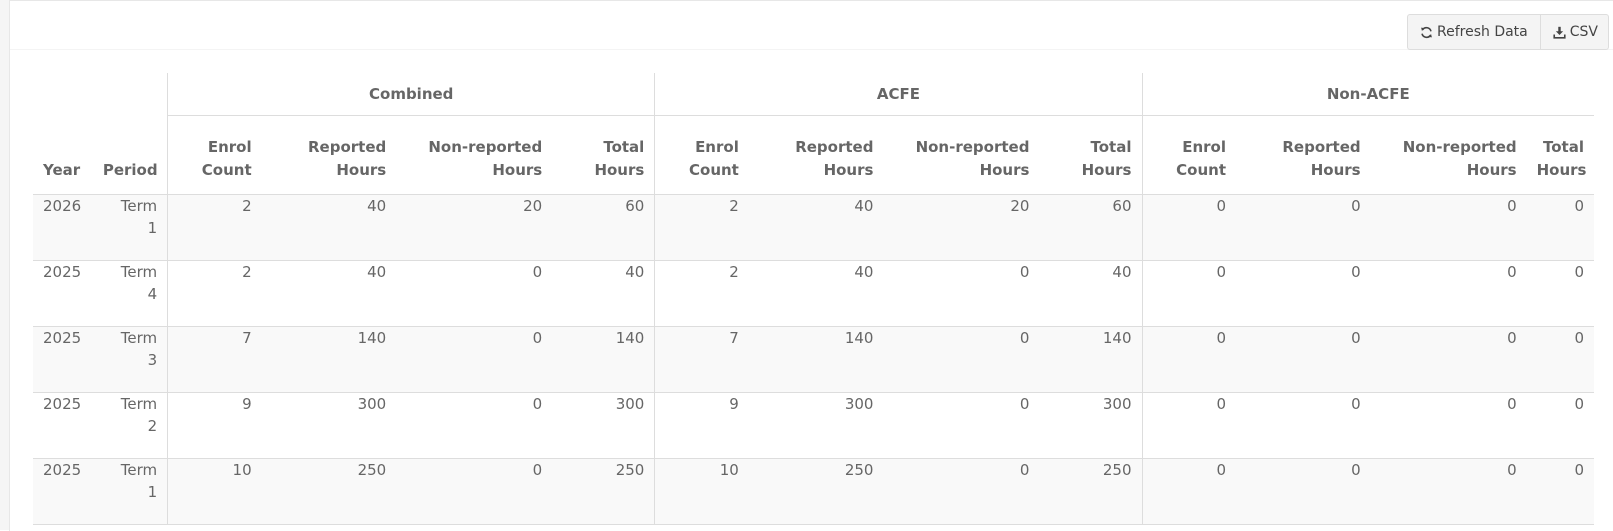  What do you see at coordinates (100, 94) in the screenshot?
I see `group-header-blank` at bounding box center [100, 94].